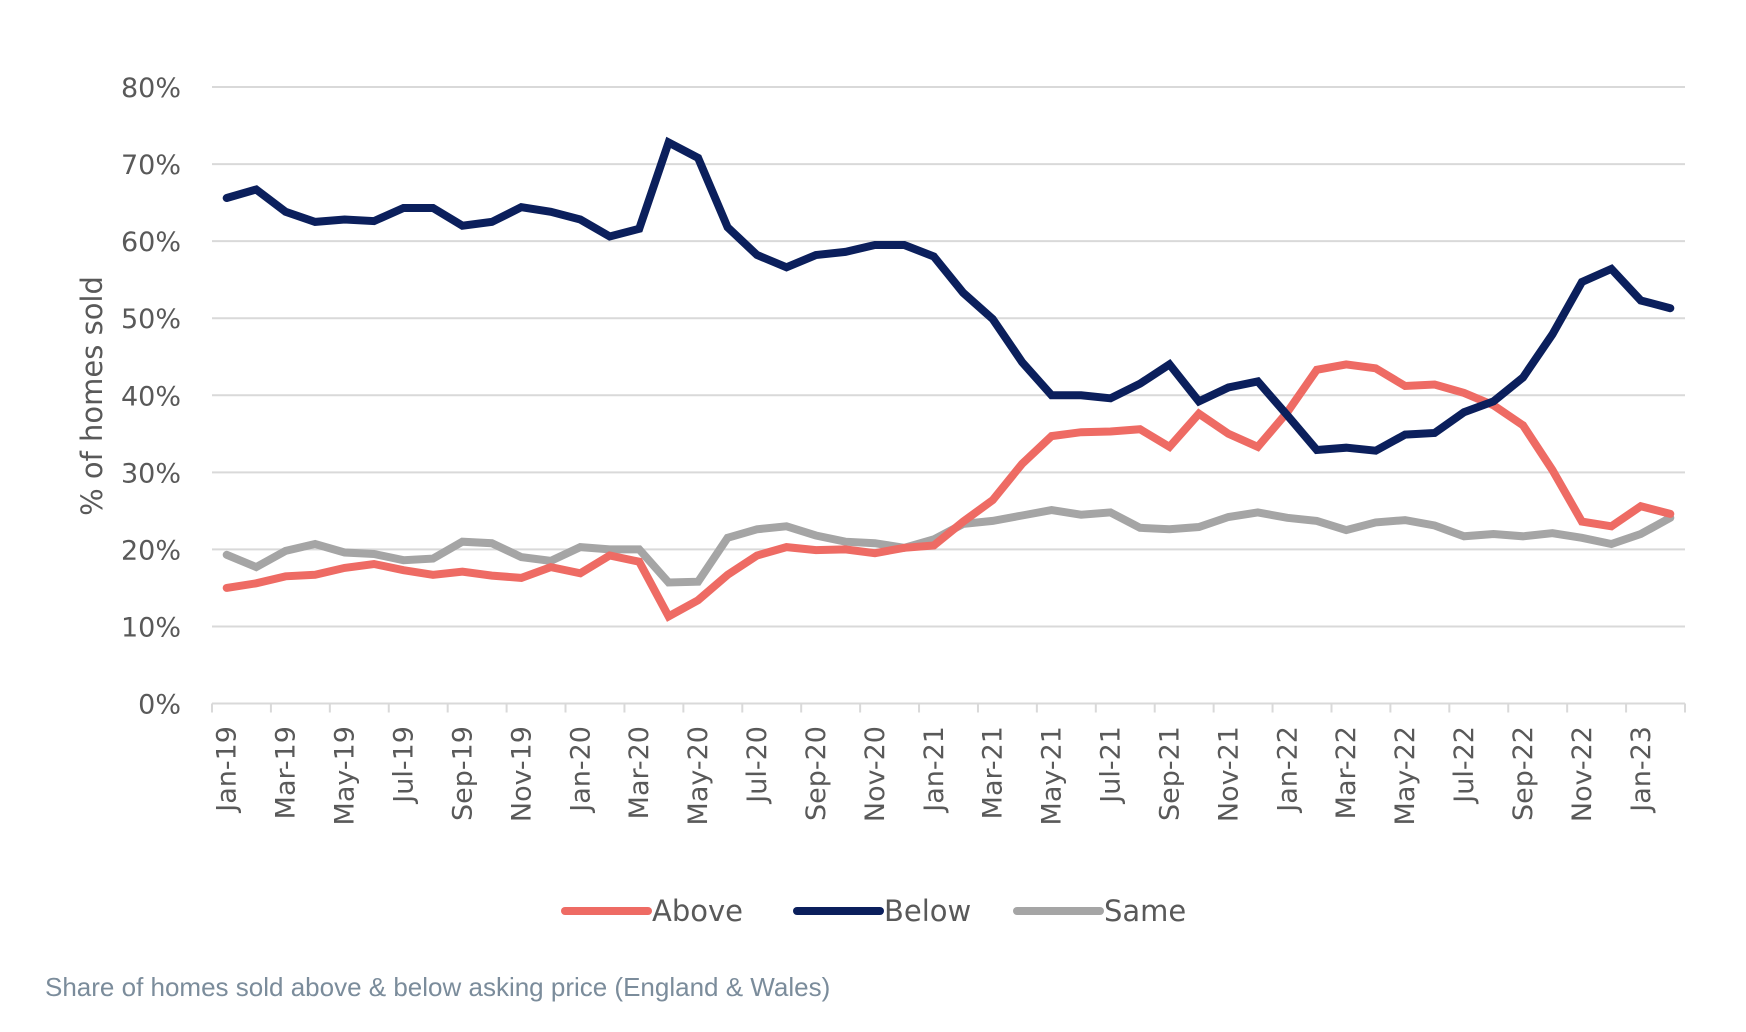  What do you see at coordinates (1228, 774) in the screenshot?
I see `x-tick-label: Nov-21` at bounding box center [1228, 774].